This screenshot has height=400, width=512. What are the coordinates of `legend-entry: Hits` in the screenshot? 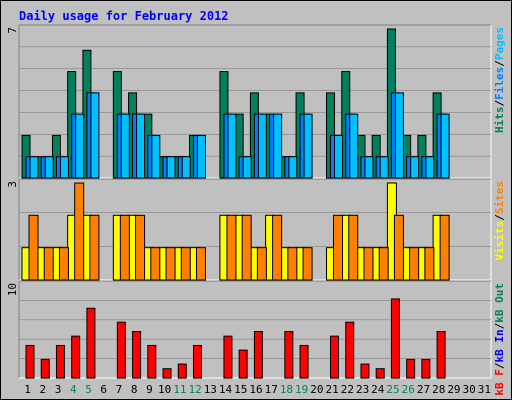 It's located at (499, 120).